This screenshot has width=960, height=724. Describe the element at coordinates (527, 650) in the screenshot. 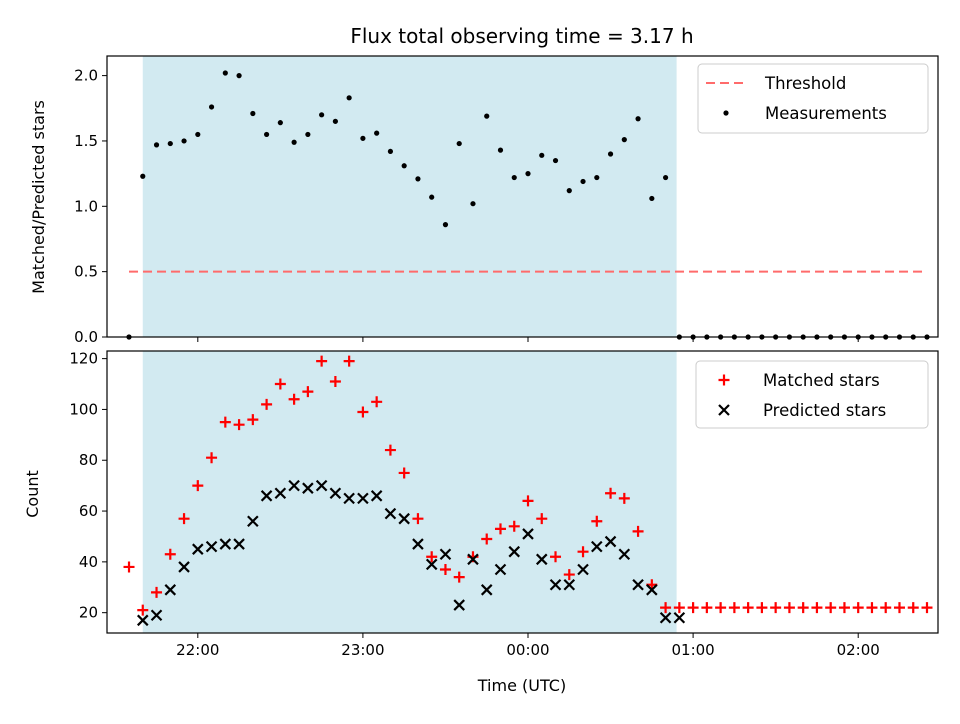

I see `x-tick-label: 00:00` at that location.